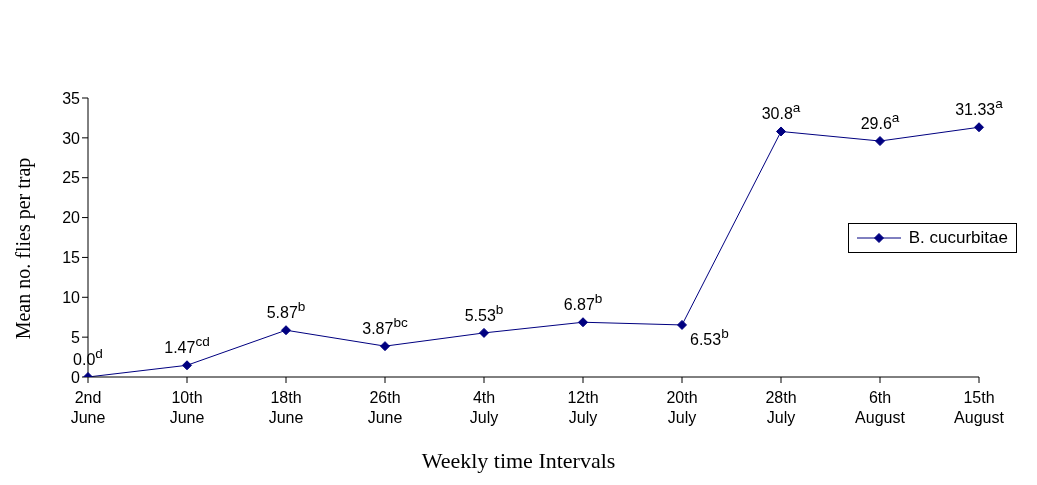 Image resolution: width=1037 pixels, height=485 pixels. I want to click on x-tick-label: 20th July, so click(682, 407).